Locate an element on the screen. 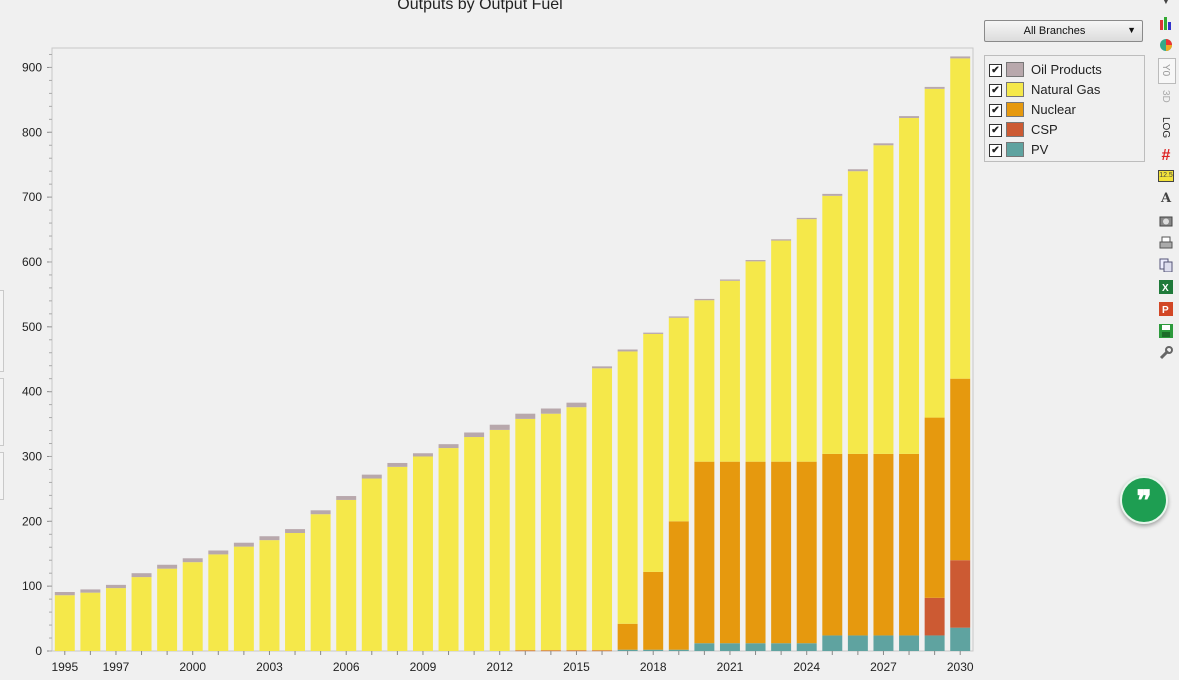  chart-type-icon: ▼ is located at coordinates (1166, 3).